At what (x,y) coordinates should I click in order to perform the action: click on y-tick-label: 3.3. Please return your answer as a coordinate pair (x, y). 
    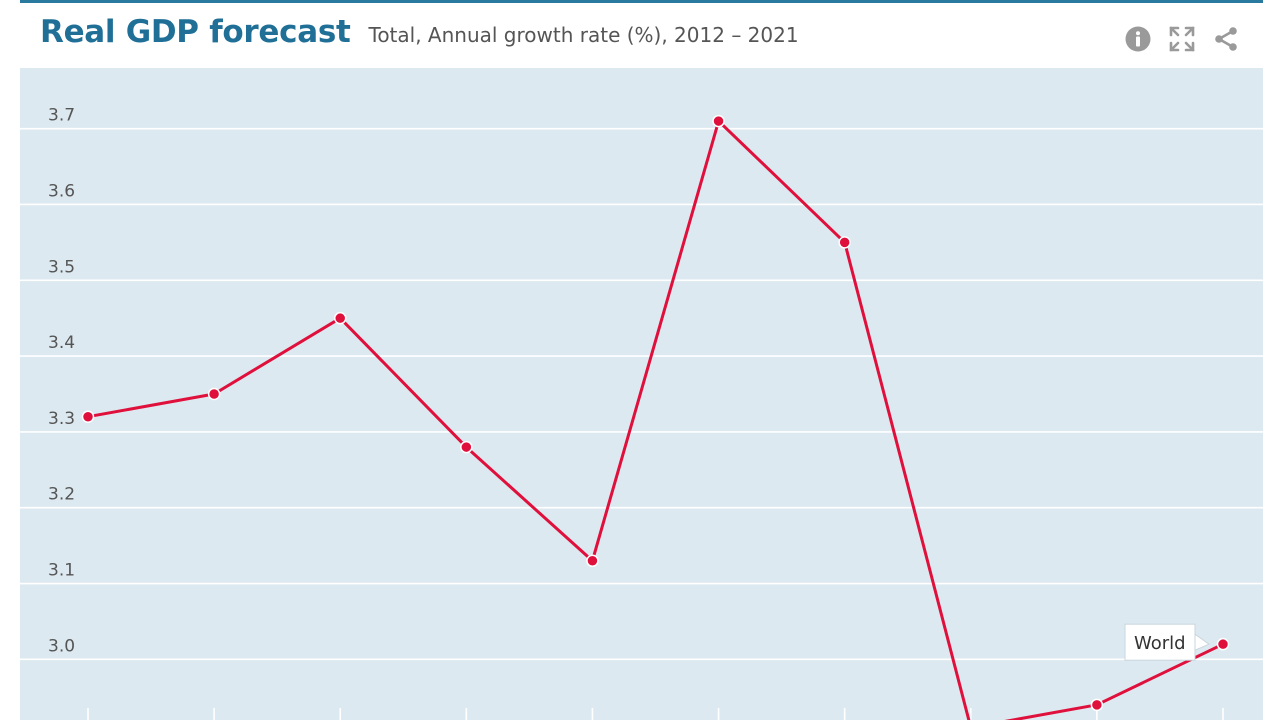
    Looking at the image, I should click on (61, 419).